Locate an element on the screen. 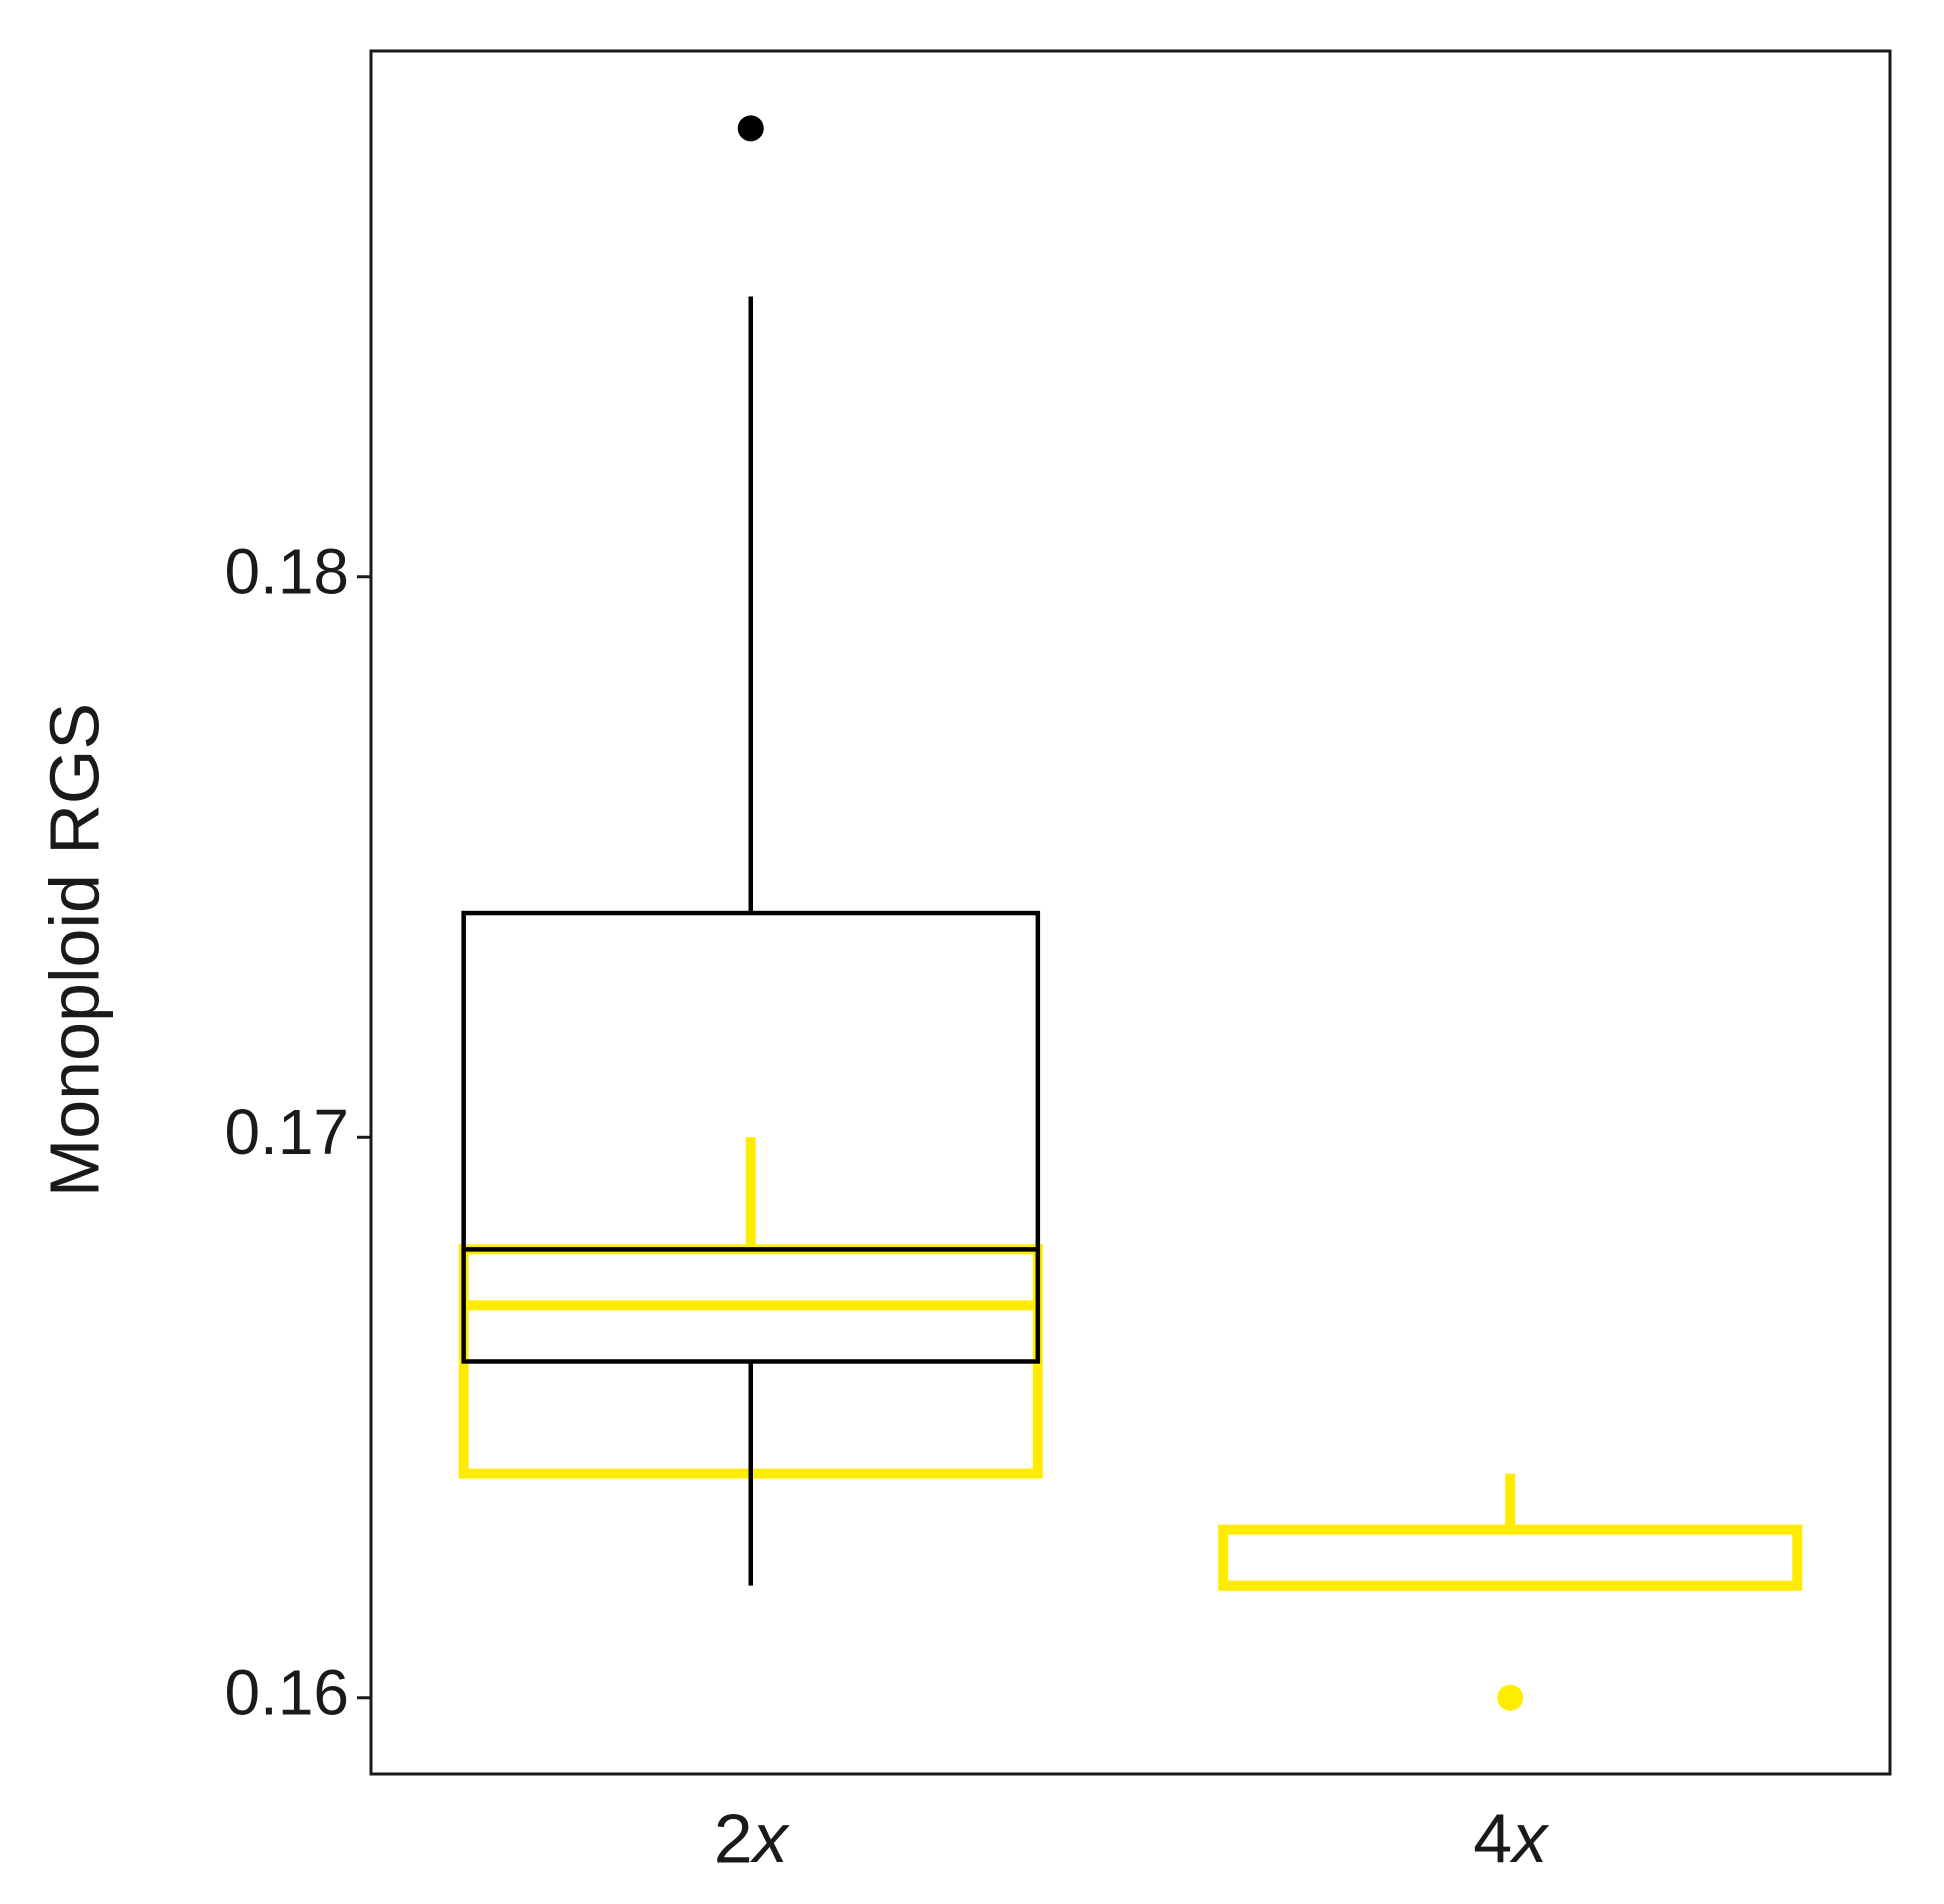  y-tick-label: 0.18 is located at coordinates (286, 572).